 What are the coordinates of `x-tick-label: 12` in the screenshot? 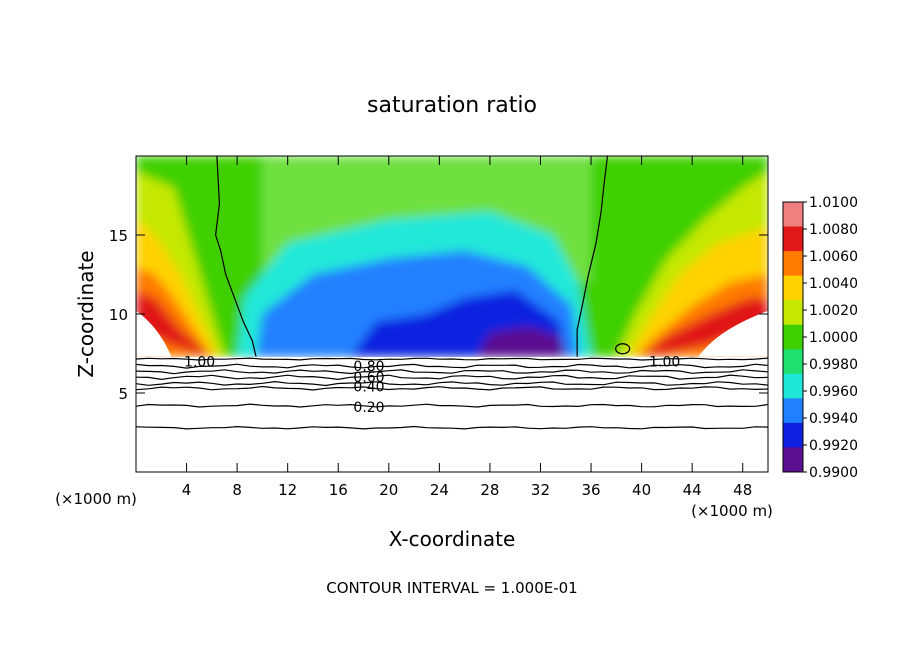 It's located at (287, 490).